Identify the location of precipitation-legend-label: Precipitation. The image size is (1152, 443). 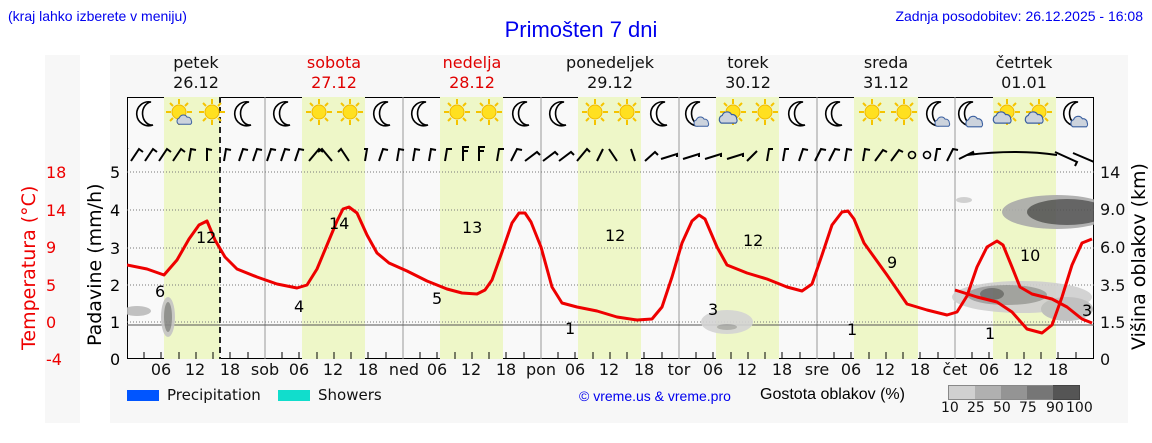
(214, 395).